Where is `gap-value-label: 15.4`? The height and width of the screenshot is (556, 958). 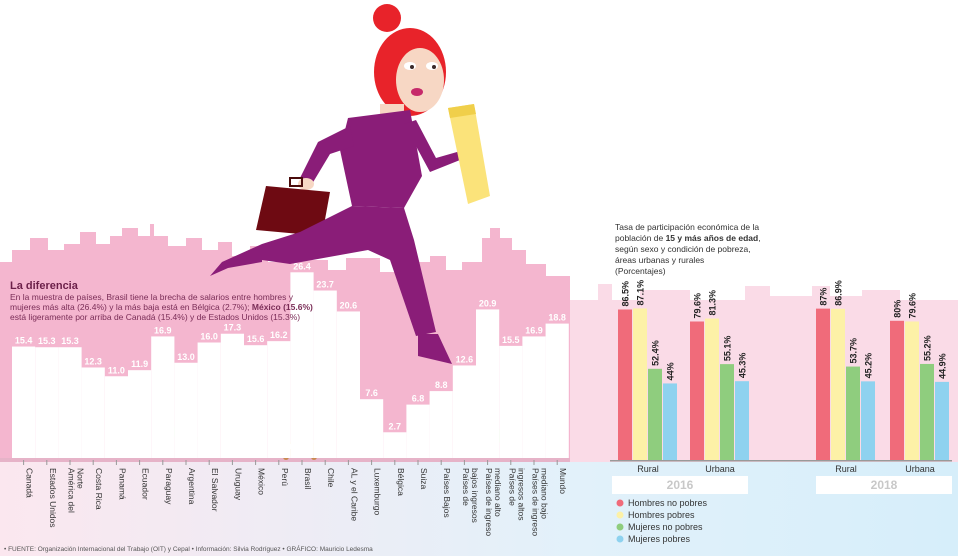
gap-value-label: 15.4 is located at coordinates (24, 341).